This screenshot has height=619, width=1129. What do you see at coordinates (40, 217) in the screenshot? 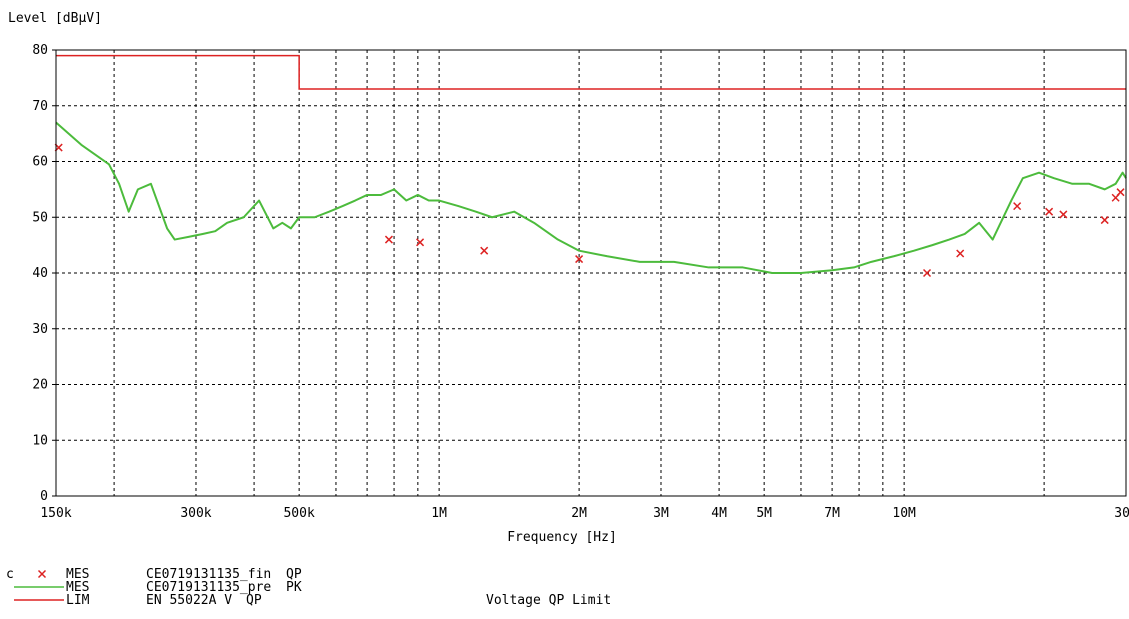
I see `y-tick-label: 50` at bounding box center [40, 217].